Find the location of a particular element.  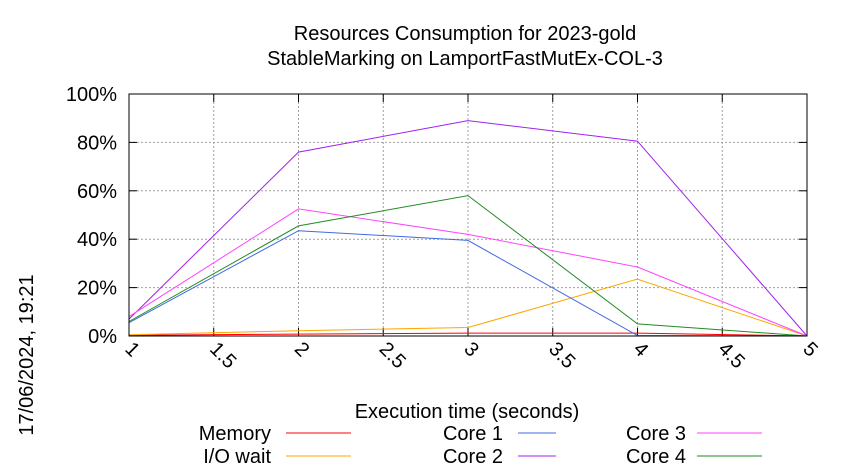

chart-subtitle: StableMarking on LamportFastMutEx-COL-3 is located at coordinates (465, 59).